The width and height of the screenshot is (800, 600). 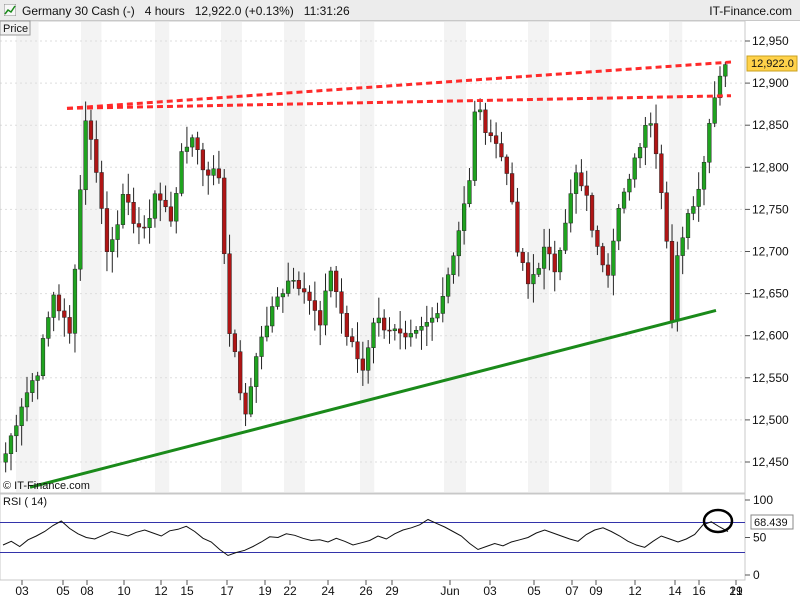 What do you see at coordinates (770, 41) in the screenshot?
I see `y-tick-label: 12,950` at bounding box center [770, 41].